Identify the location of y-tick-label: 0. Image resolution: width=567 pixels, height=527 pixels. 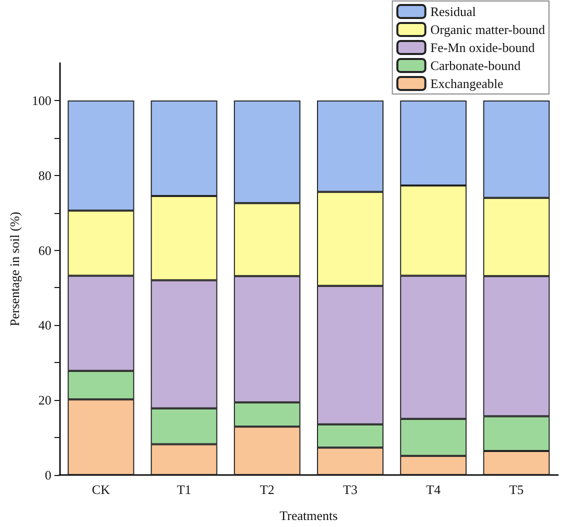
(48, 475).